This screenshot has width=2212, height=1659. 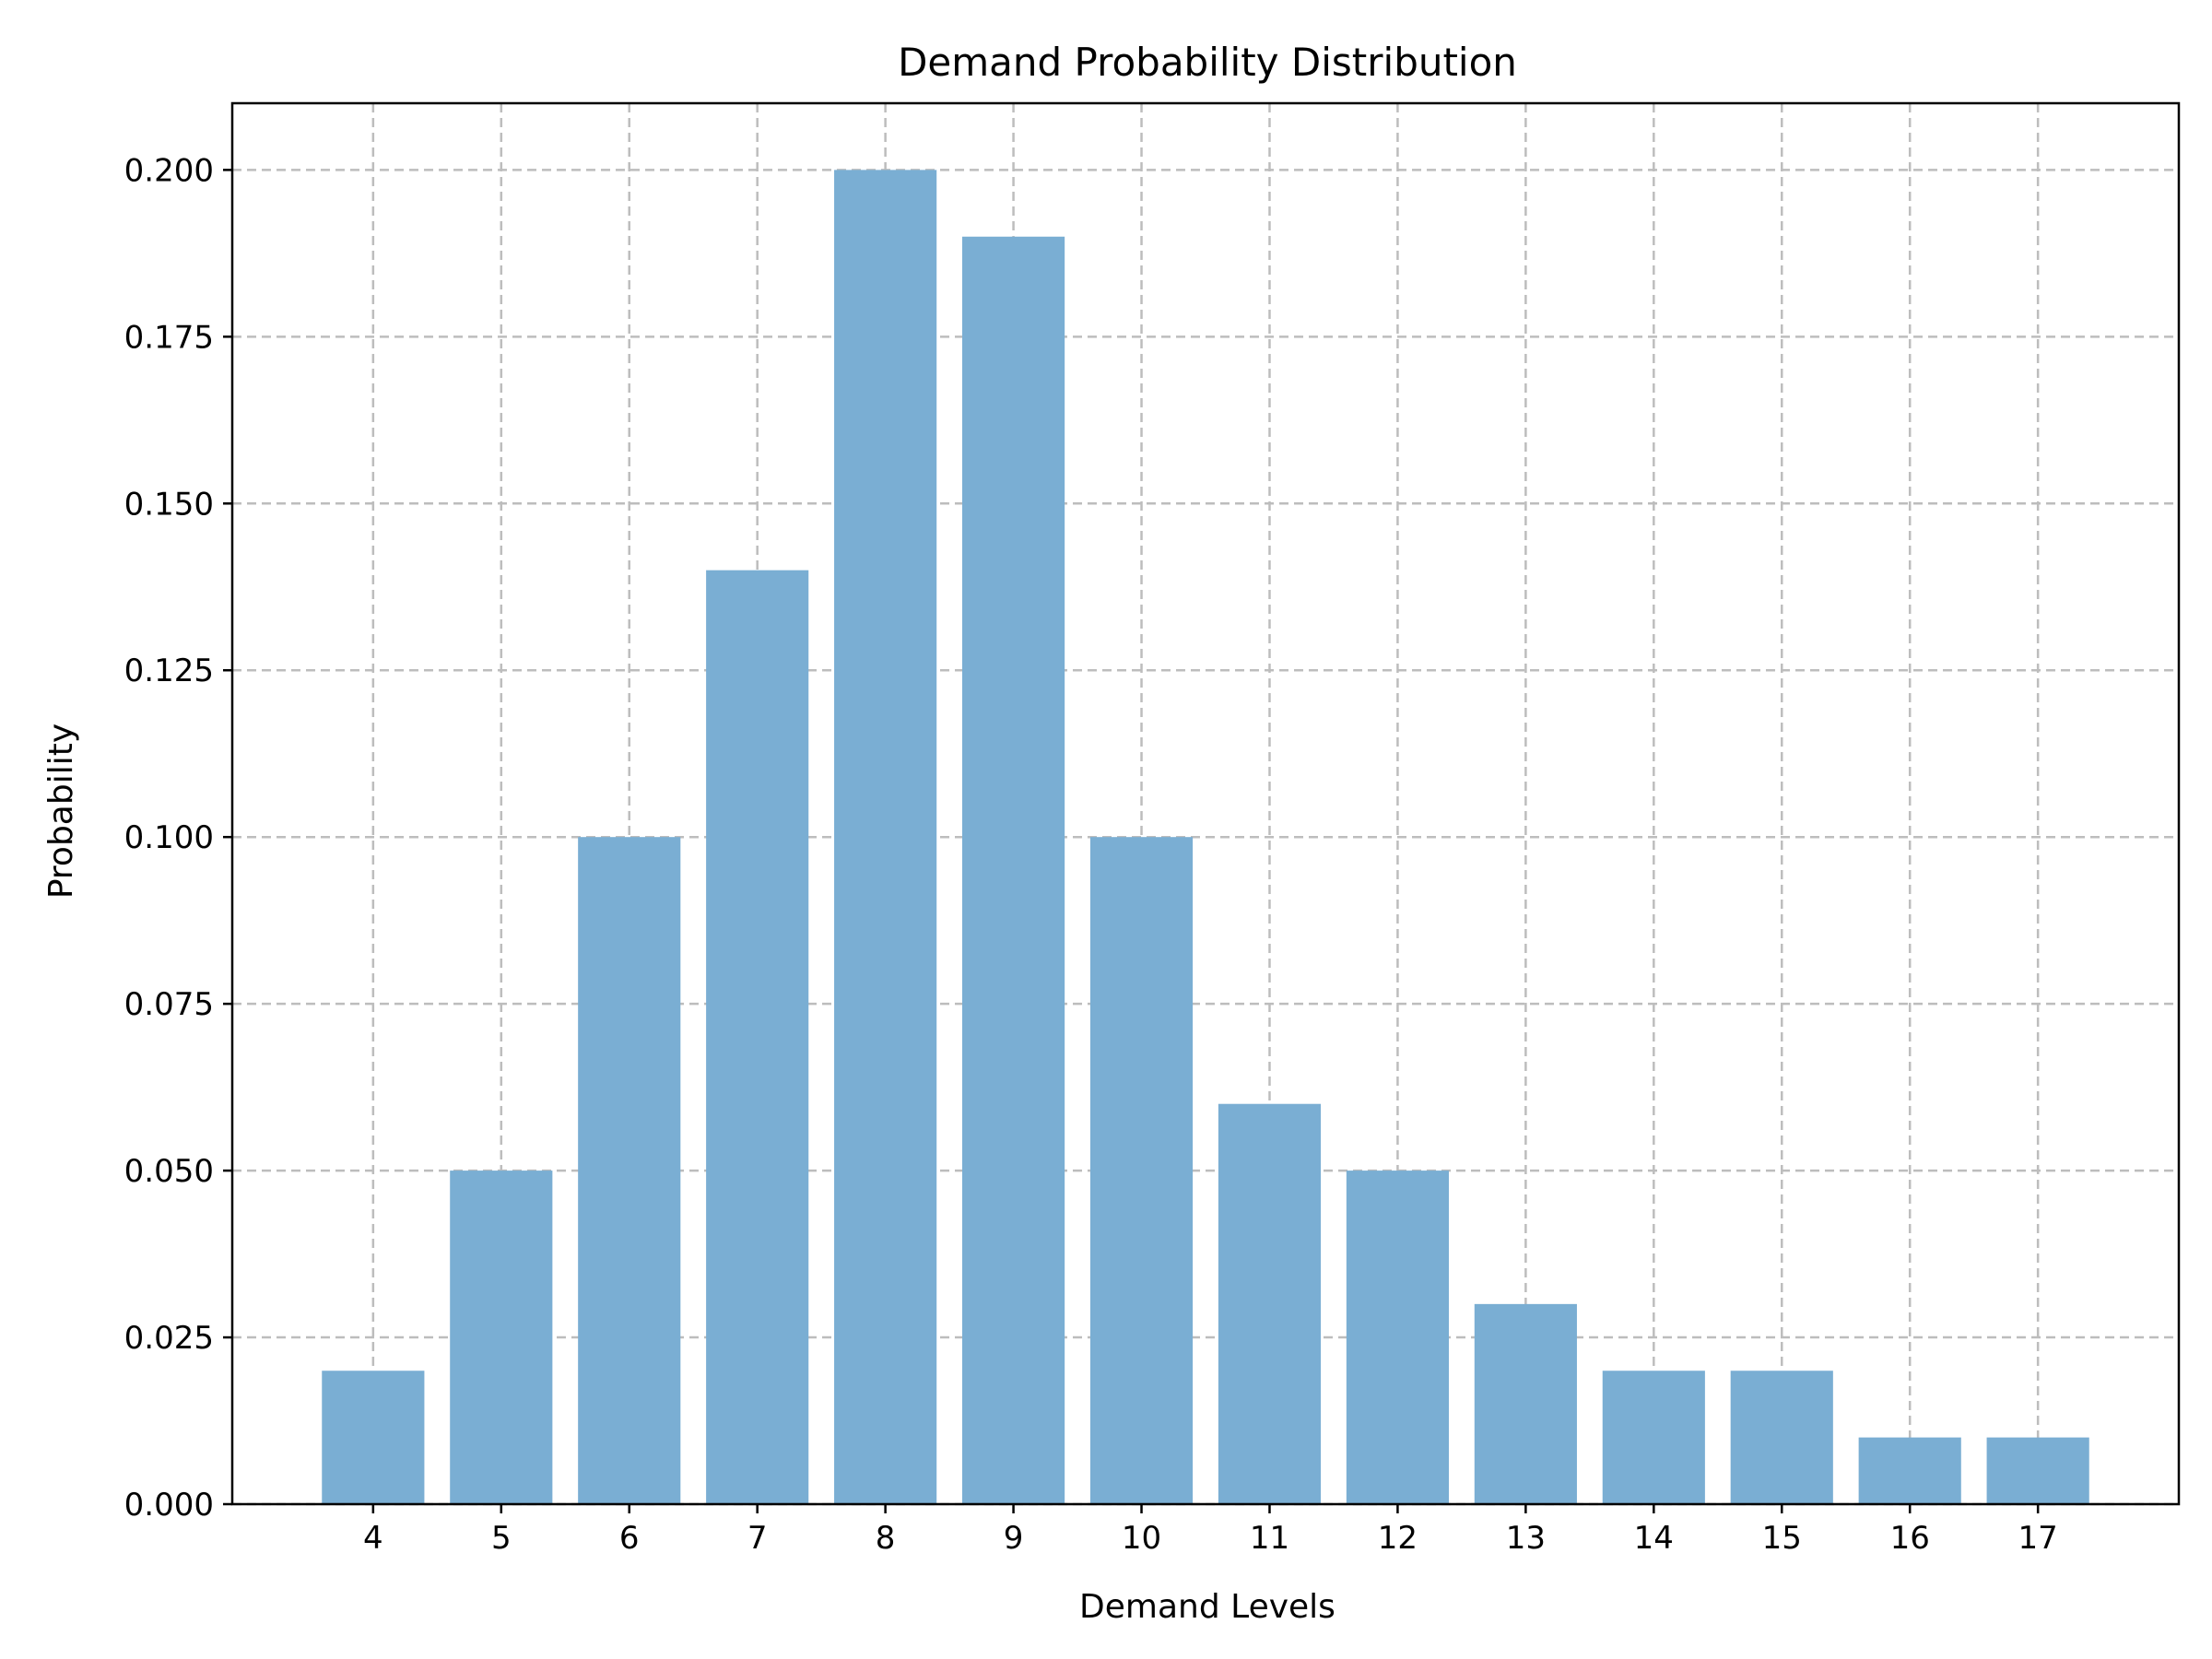 What do you see at coordinates (1269, 1538) in the screenshot?
I see `x-tick-label: 11` at bounding box center [1269, 1538].